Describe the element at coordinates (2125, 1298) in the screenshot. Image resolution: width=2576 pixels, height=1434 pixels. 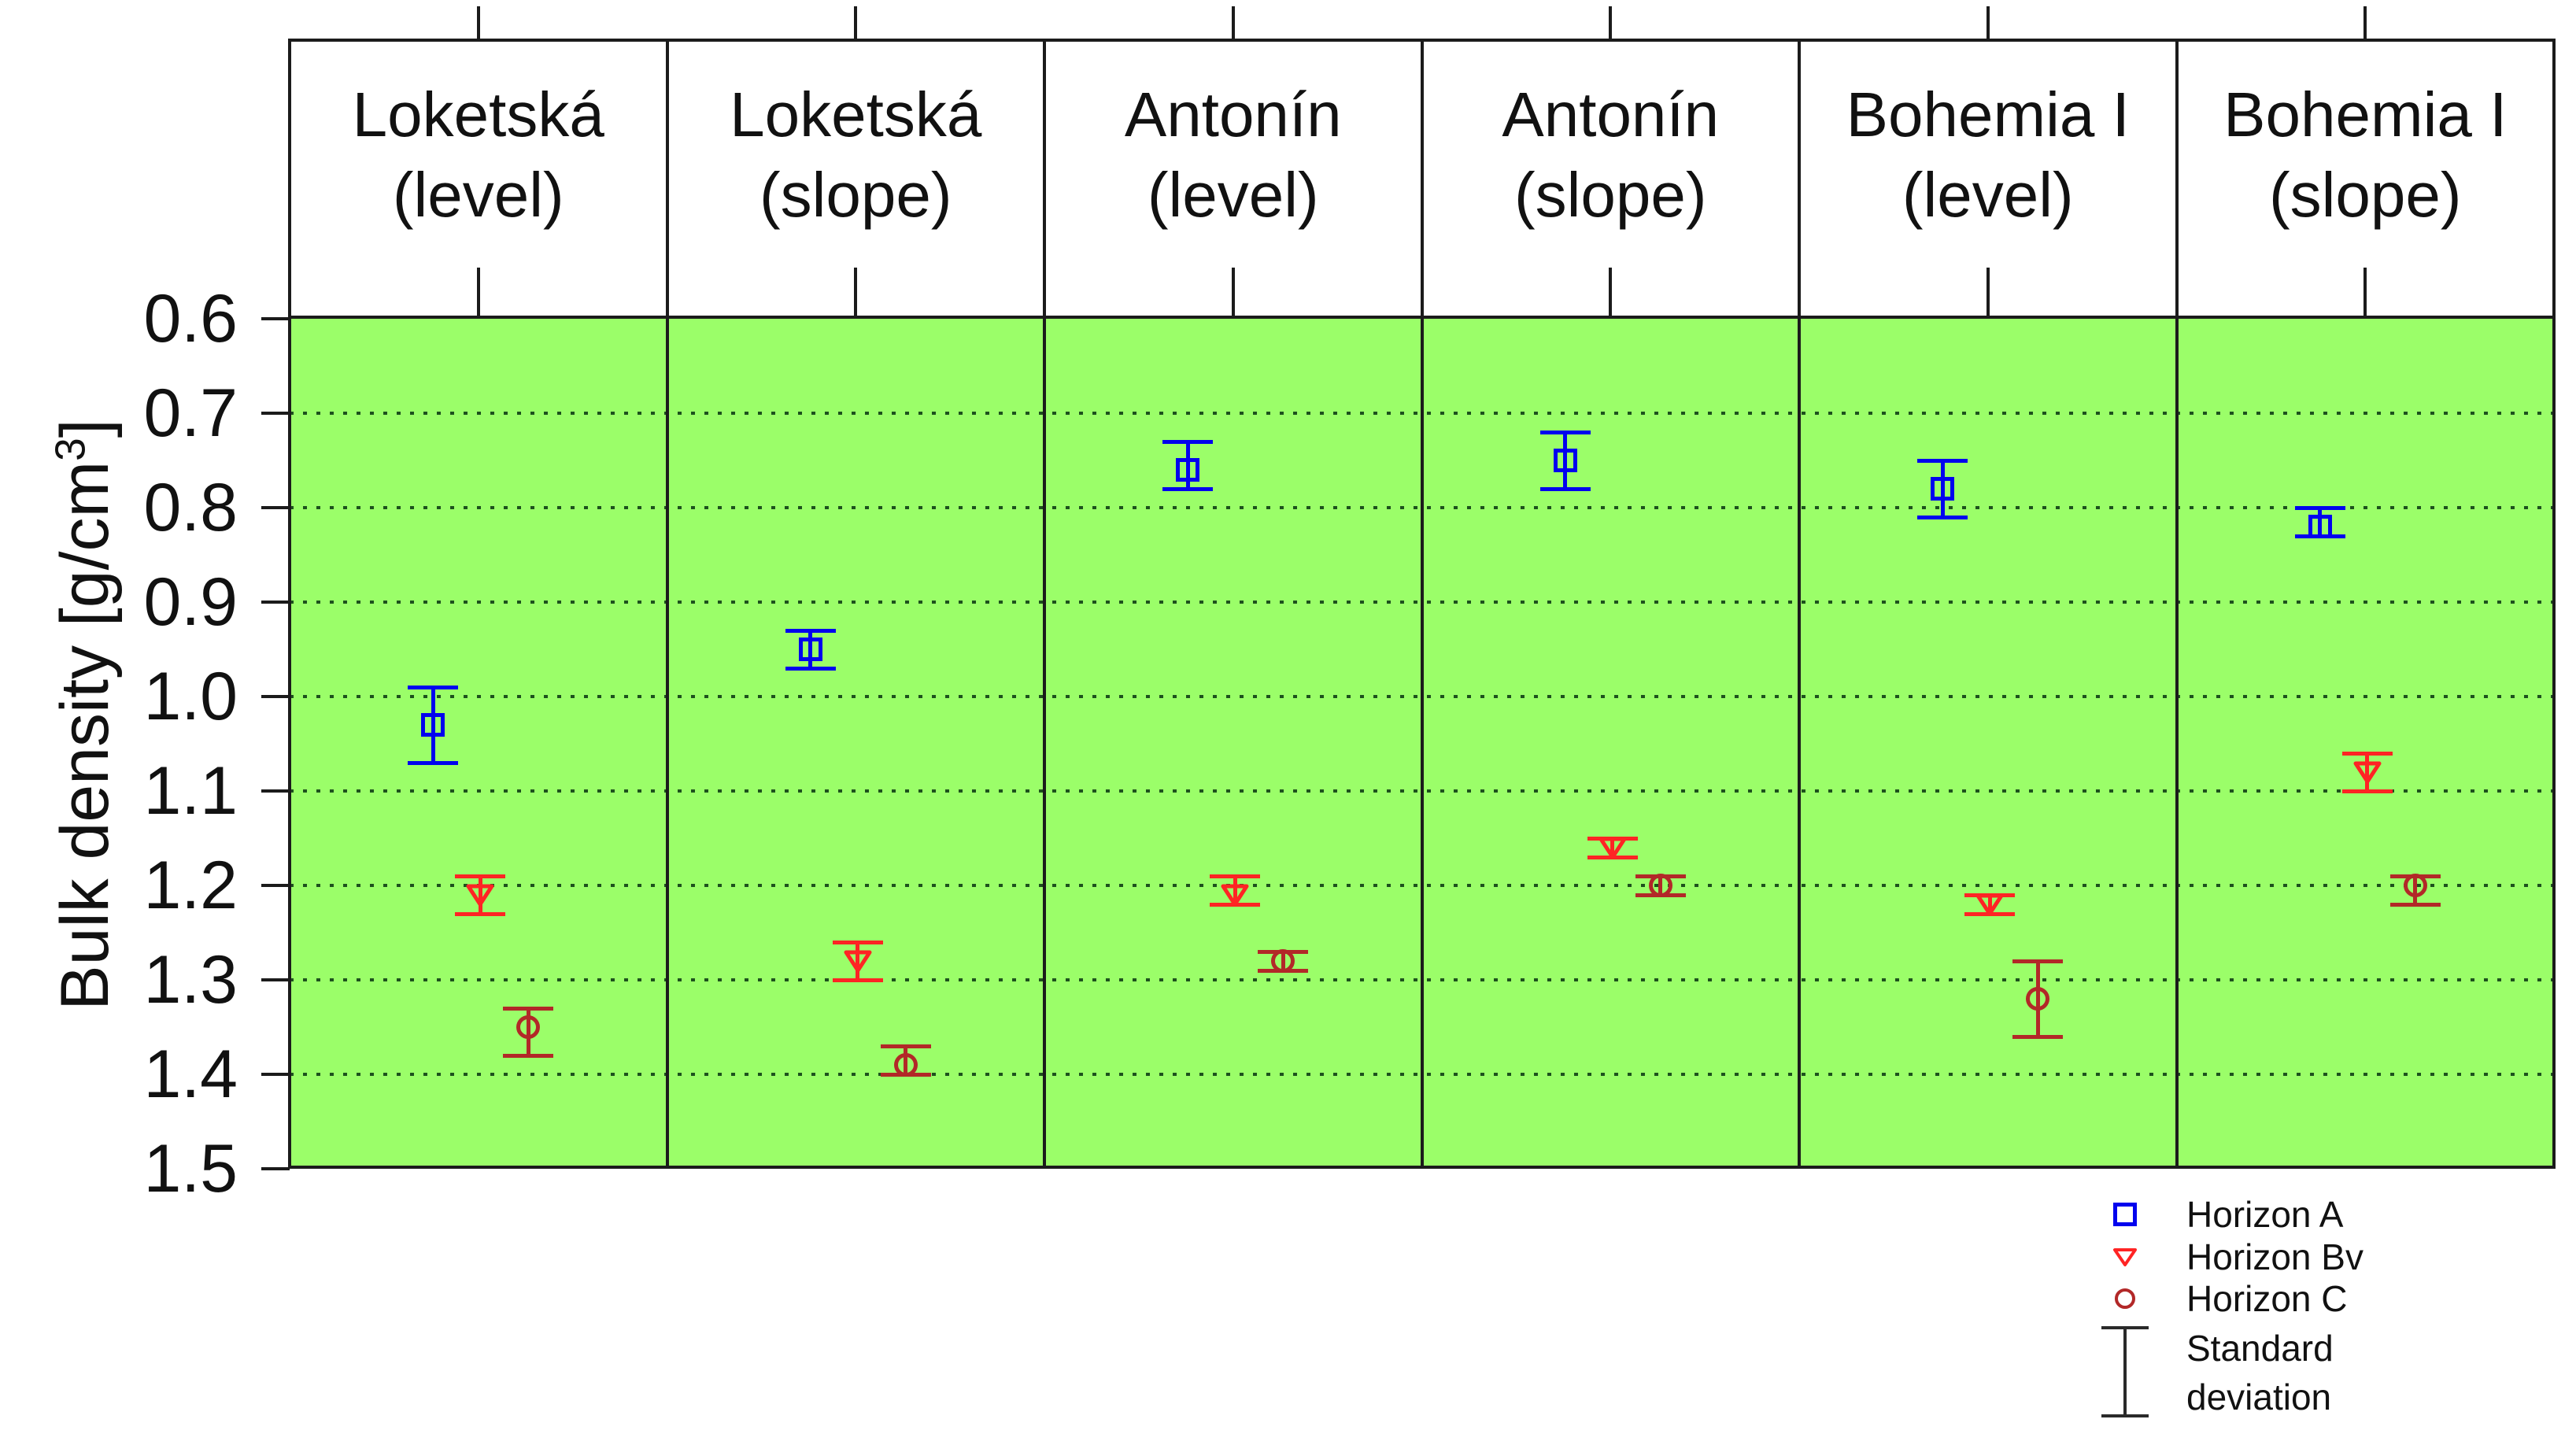
I see `legend-circle-marker-icon` at that location.